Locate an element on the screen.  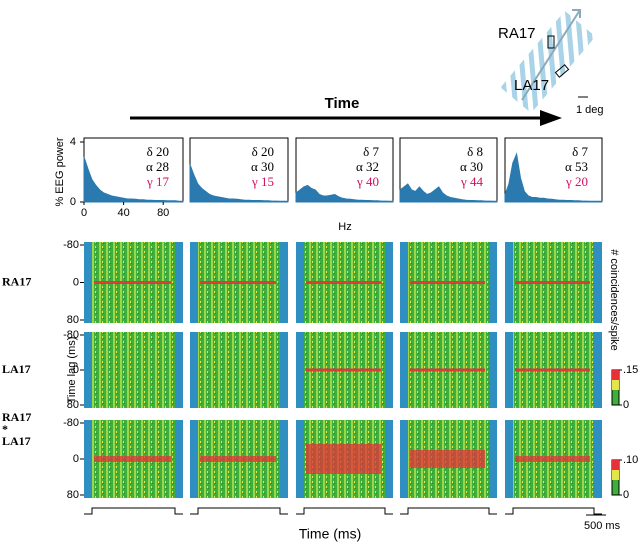
y-axis-label: % EEG power is located at coordinates (60, 171).